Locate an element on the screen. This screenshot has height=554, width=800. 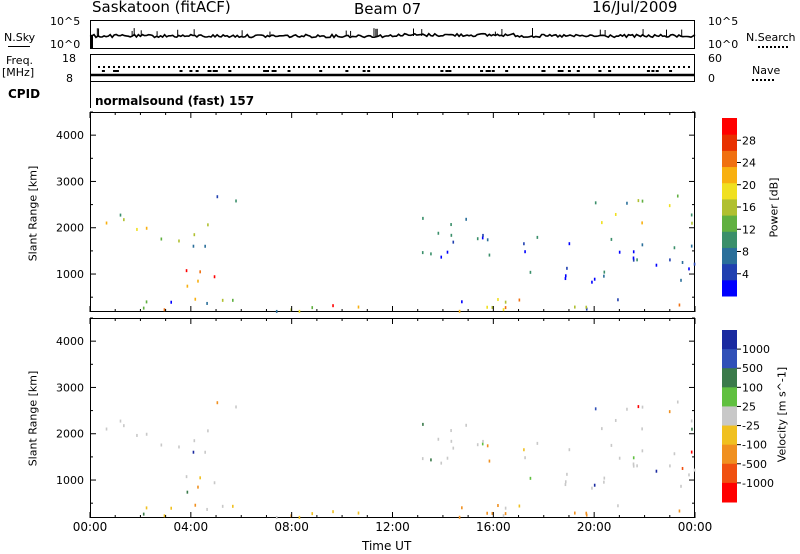
nave-label: Nave is located at coordinates (766, 70).